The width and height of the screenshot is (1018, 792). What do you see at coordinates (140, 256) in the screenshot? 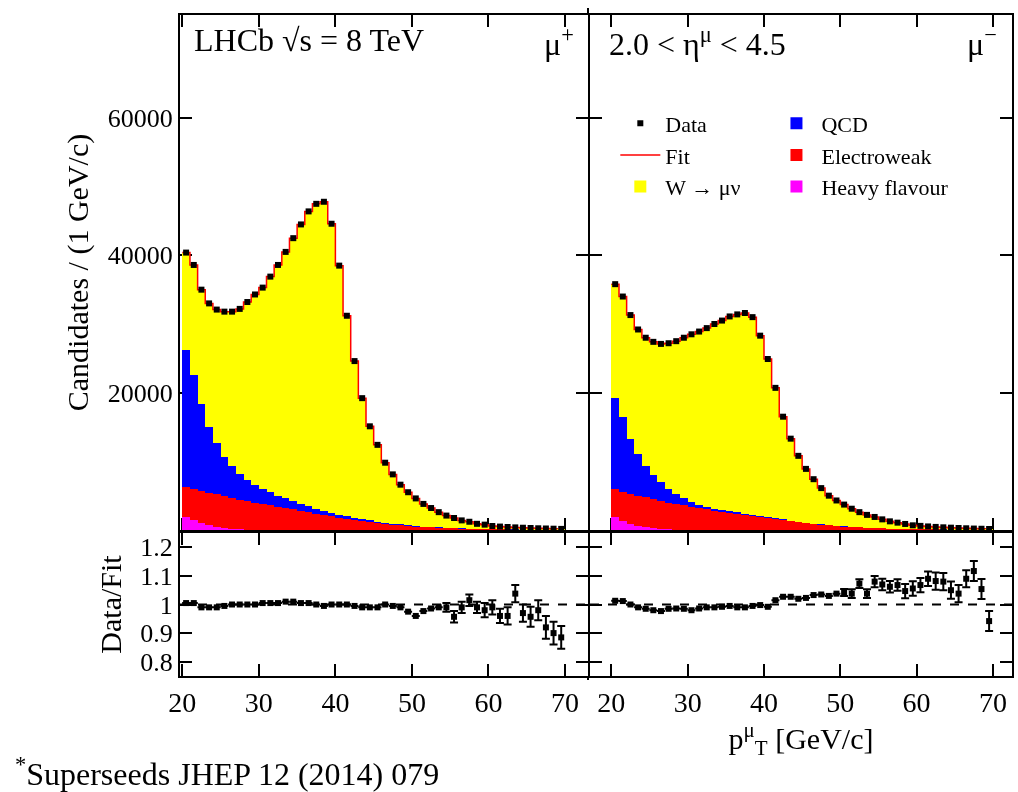
I see `y-tick-label: 40000` at bounding box center [140, 256].